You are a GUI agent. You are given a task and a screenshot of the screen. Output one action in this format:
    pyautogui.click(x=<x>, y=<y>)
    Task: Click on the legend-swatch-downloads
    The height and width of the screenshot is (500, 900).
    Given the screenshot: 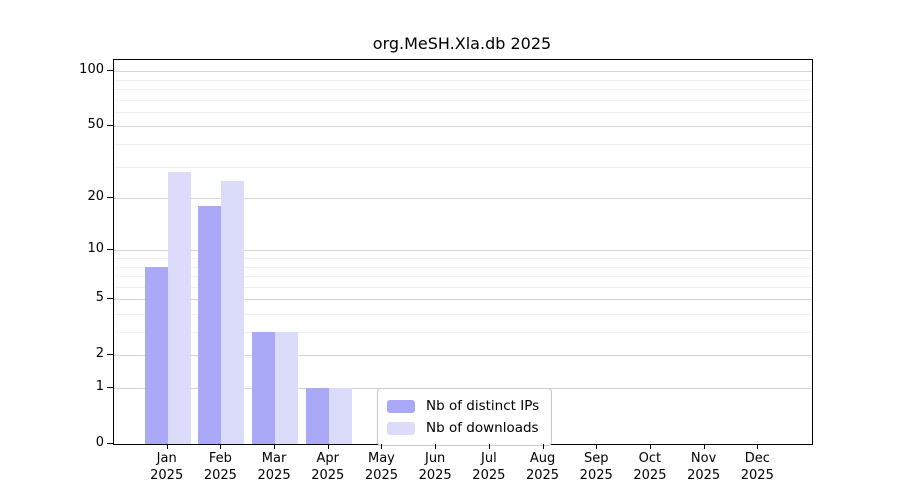 What is the action you would take?
    pyautogui.click(x=401, y=428)
    